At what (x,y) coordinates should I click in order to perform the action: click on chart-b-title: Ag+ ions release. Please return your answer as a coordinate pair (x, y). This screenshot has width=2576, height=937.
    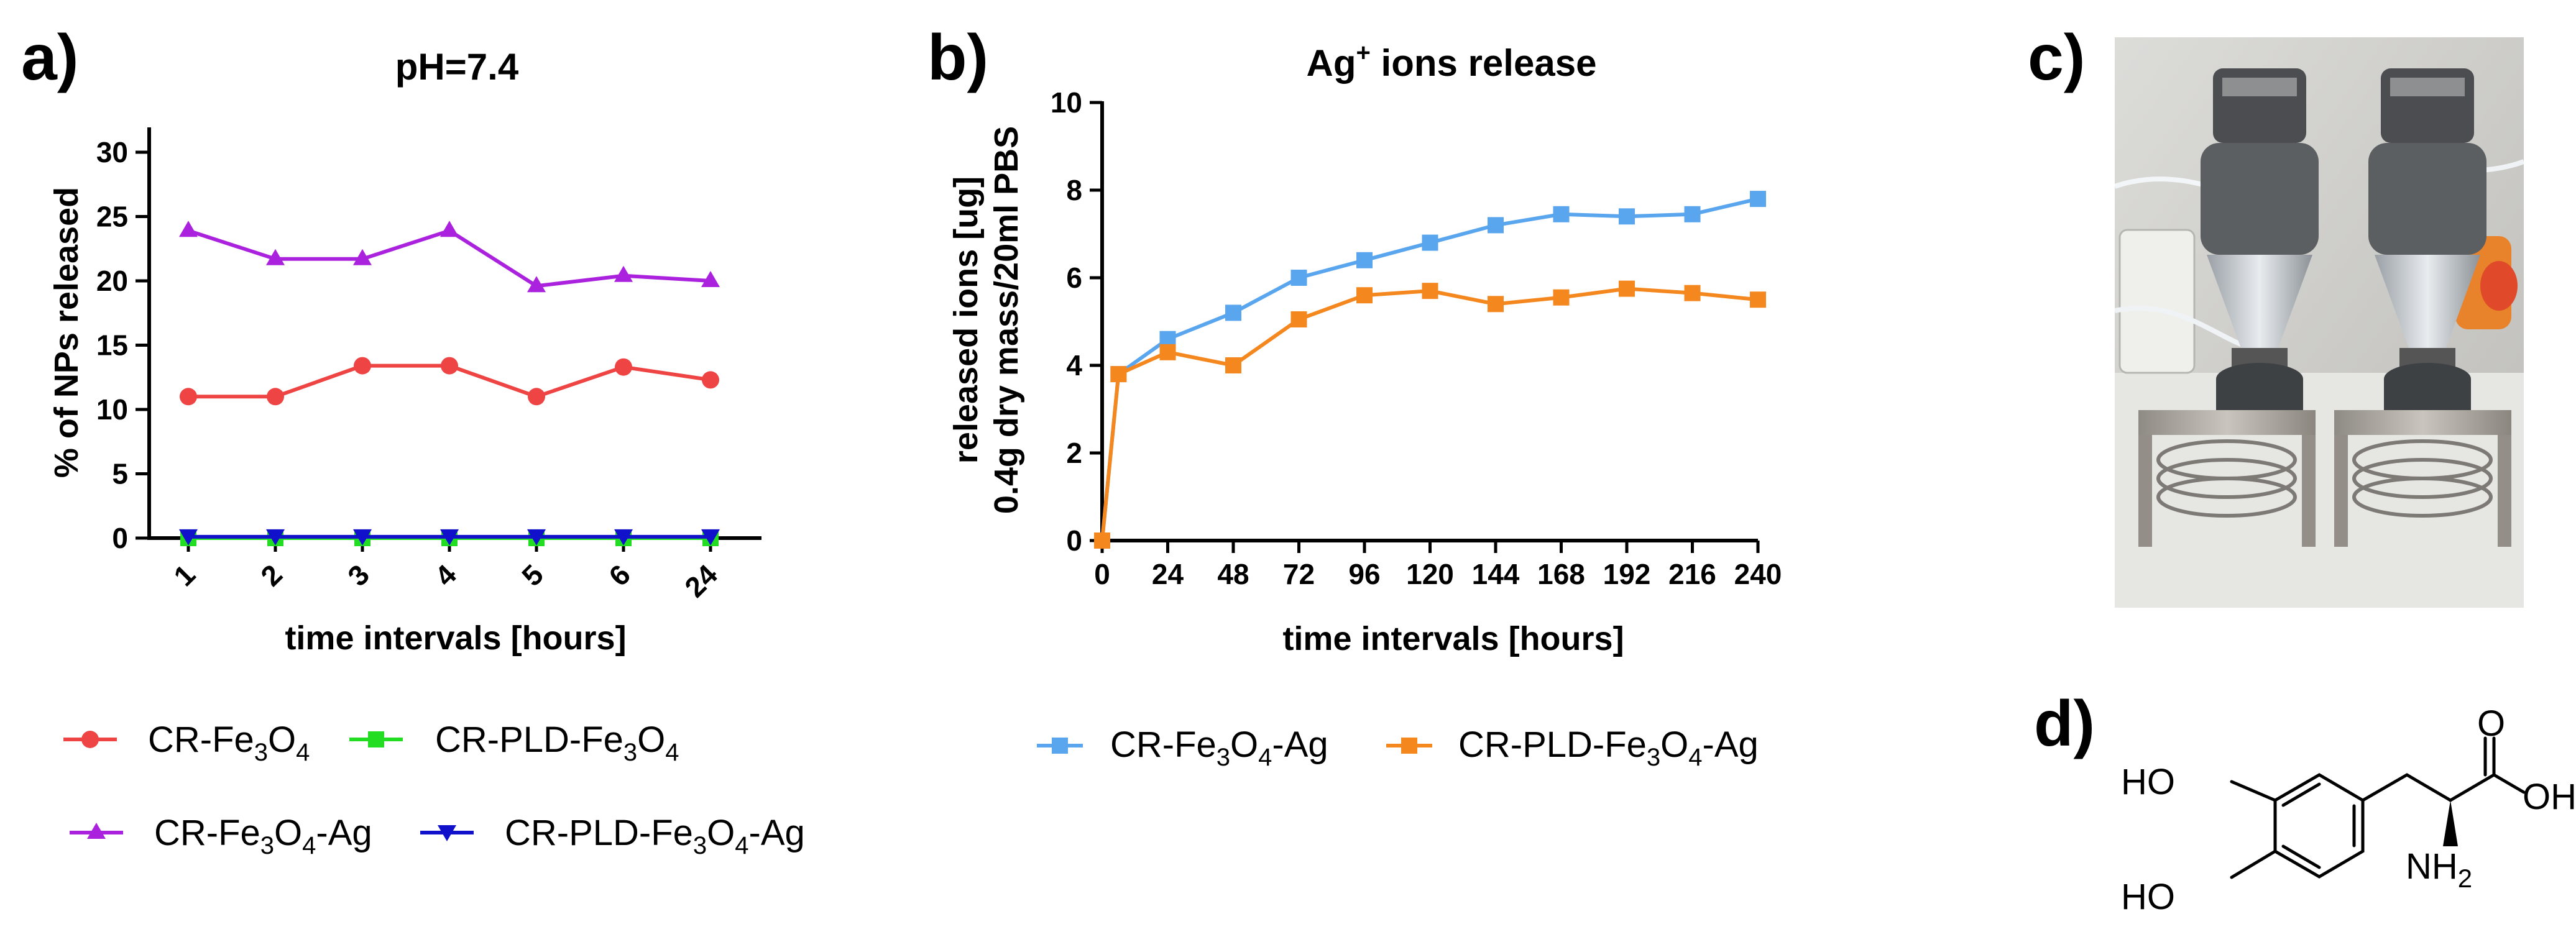
    Looking at the image, I should click on (1452, 61).